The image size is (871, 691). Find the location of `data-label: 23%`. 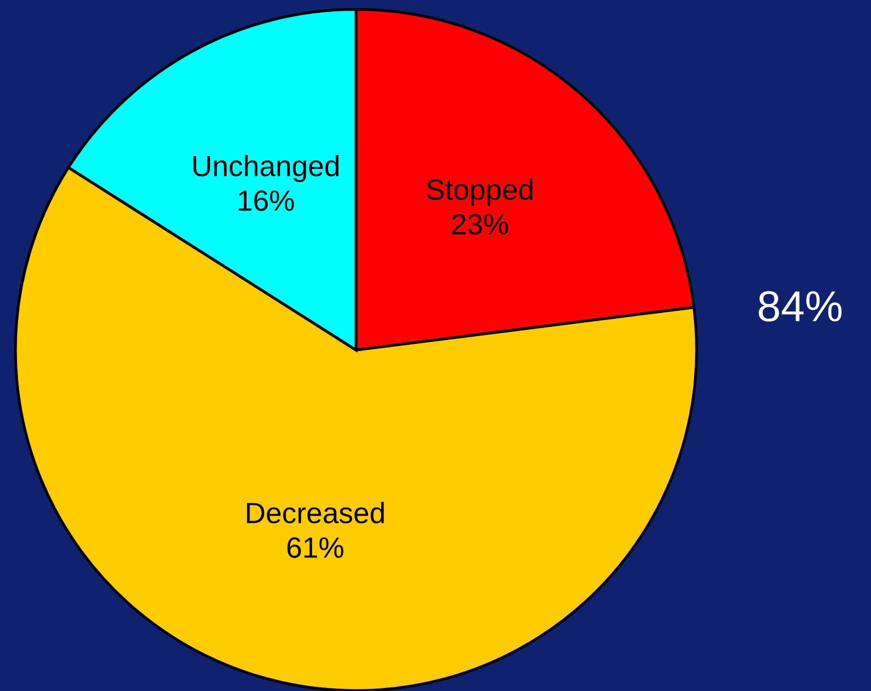

data-label: 23% is located at coordinates (480, 224).